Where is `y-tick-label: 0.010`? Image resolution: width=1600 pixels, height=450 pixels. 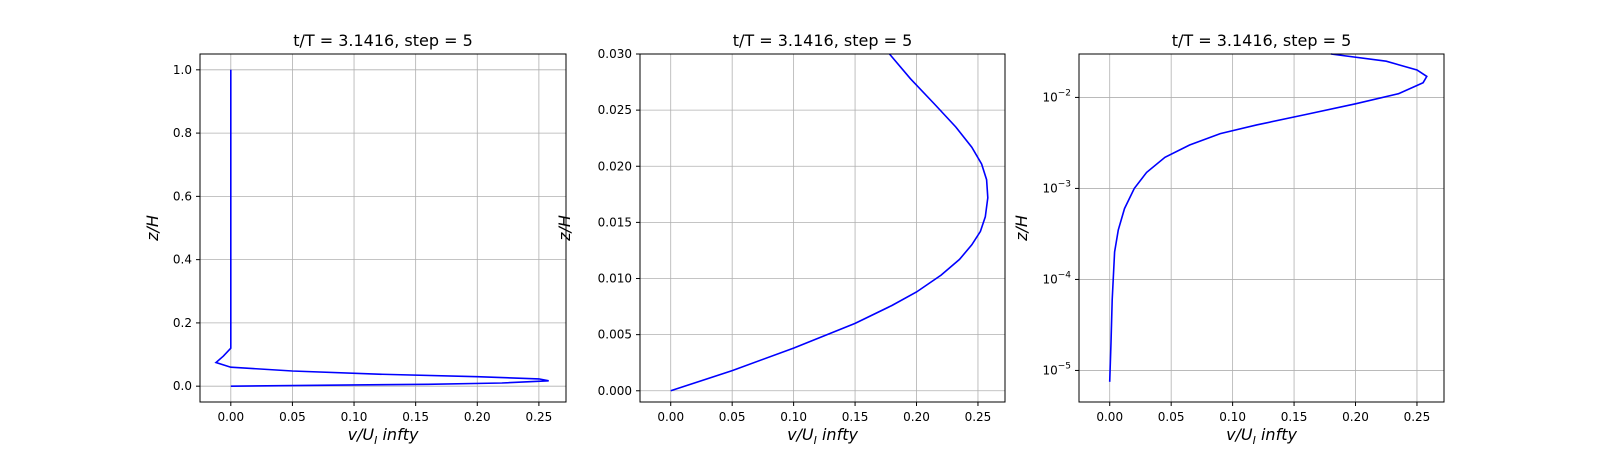 y-tick-label: 0.010 is located at coordinates (615, 279).